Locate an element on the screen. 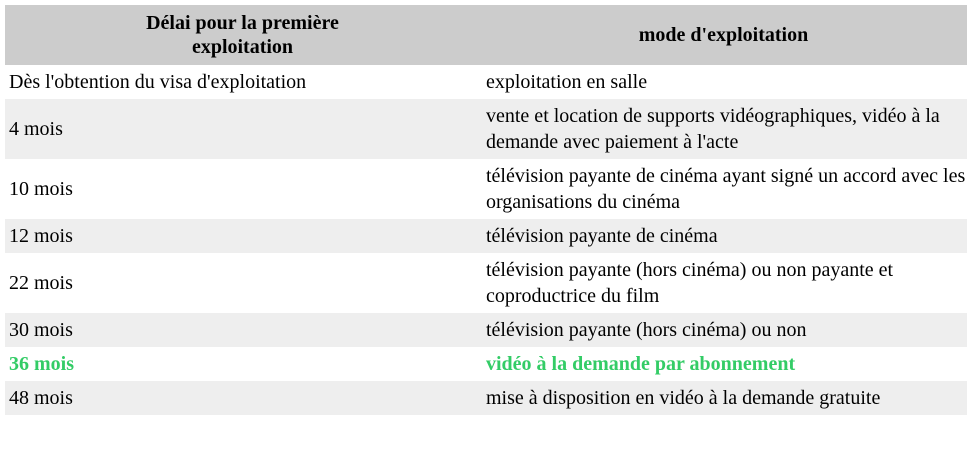 The width and height of the screenshot is (973, 449). delay-cell: 48 mois is located at coordinates (242, 398).